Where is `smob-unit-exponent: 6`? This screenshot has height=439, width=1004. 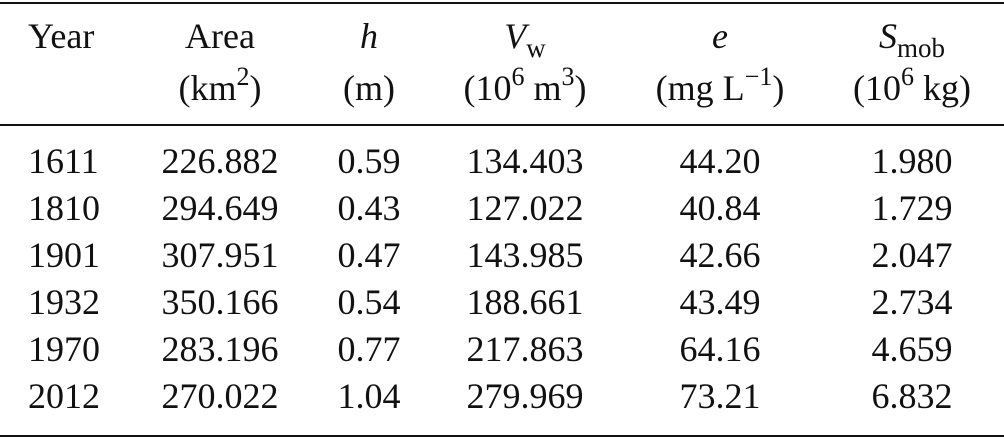 smob-unit-exponent: 6 is located at coordinates (907, 76).